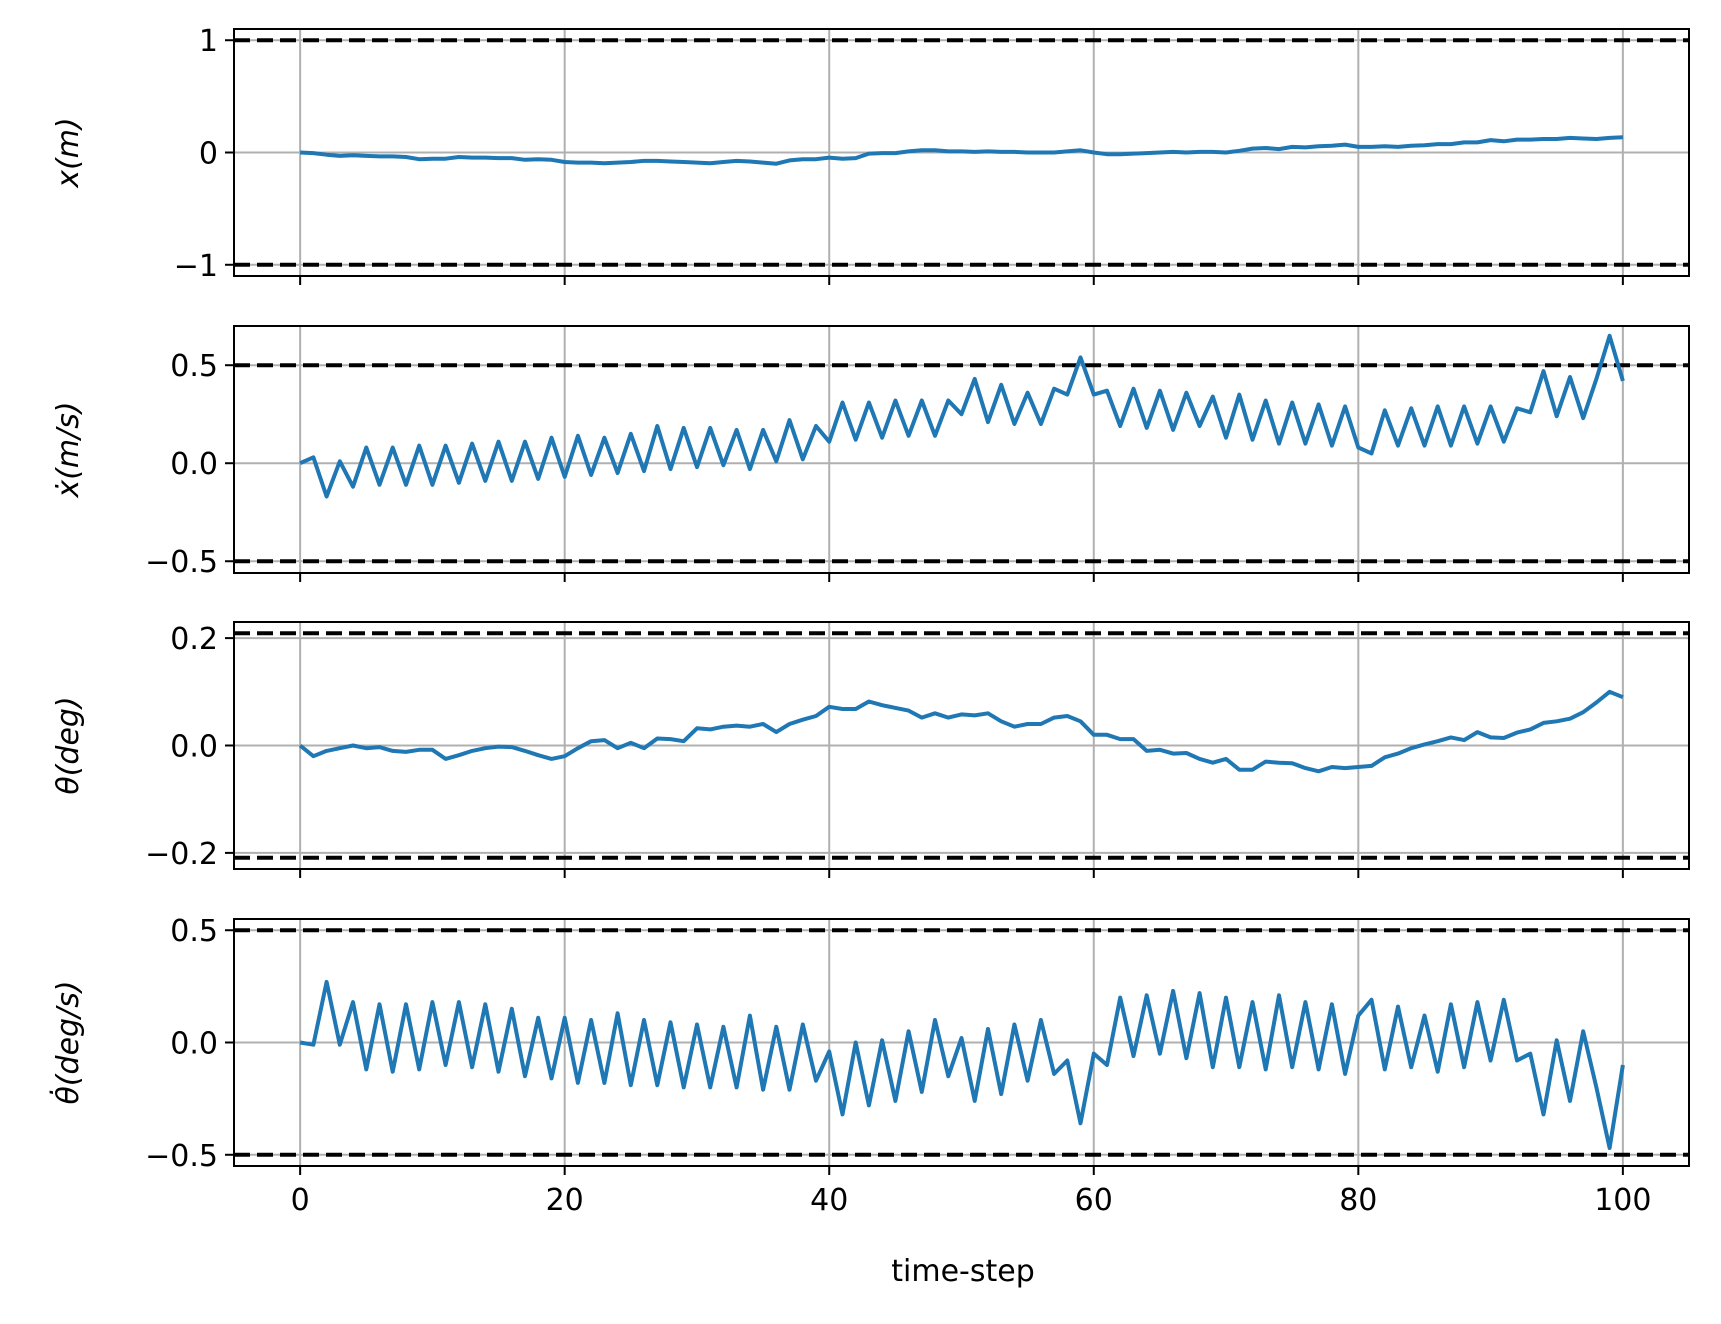  What do you see at coordinates (68, 745) in the screenshot?
I see `y-axis-label: θ(deg)` at bounding box center [68, 745].